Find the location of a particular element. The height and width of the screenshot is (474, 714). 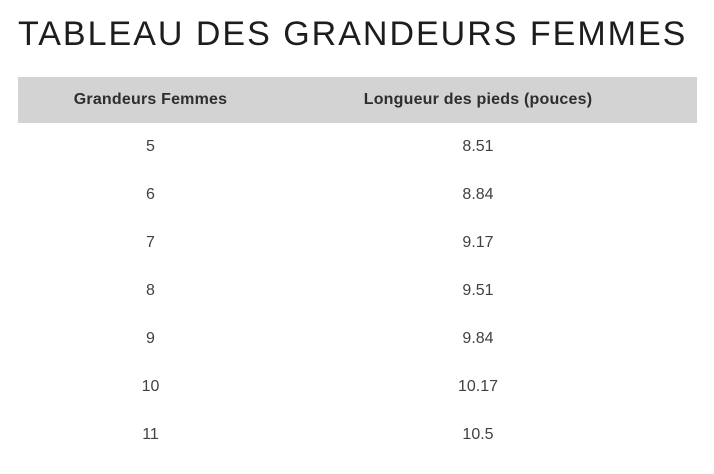

size-cell: 9 is located at coordinates (150, 339).